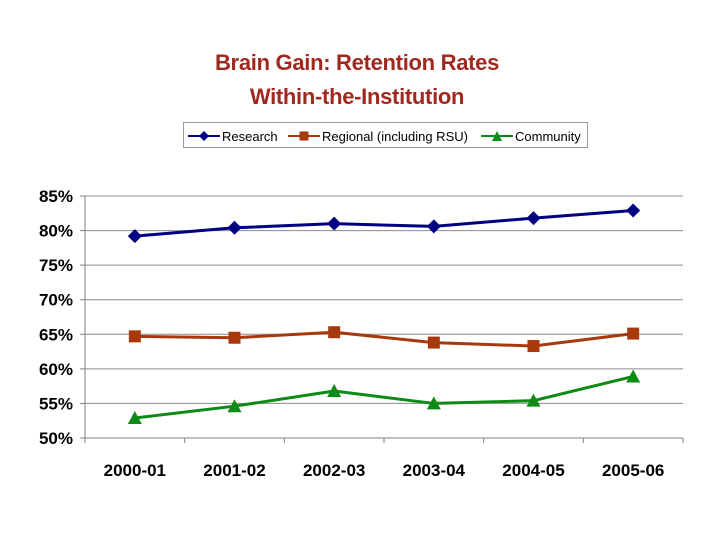 The image size is (720, 540). I want to click on chart-title-line-2: Within-the-Institution, so click(357, 96).